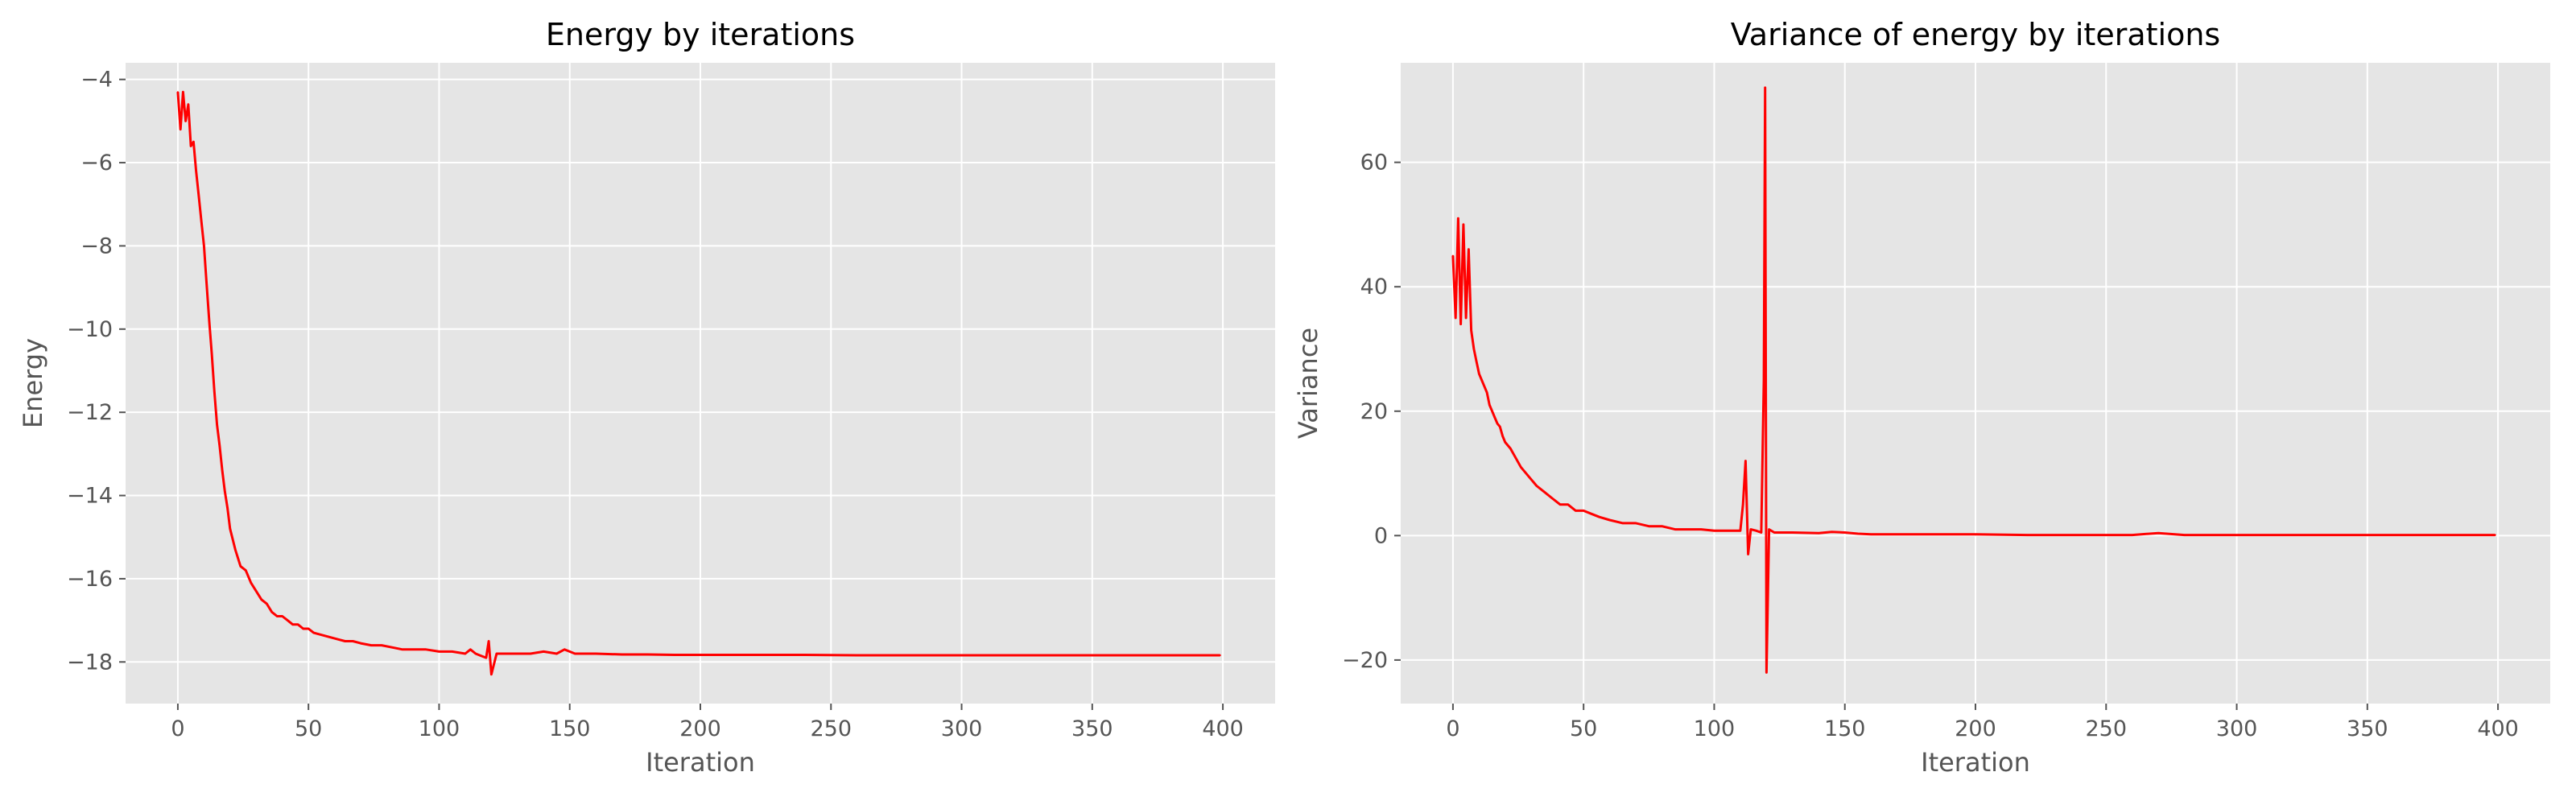 This screenshot has width=2576, height=805. I want to click on variance-x-axis-label: Iteration, so click(1975, 762).